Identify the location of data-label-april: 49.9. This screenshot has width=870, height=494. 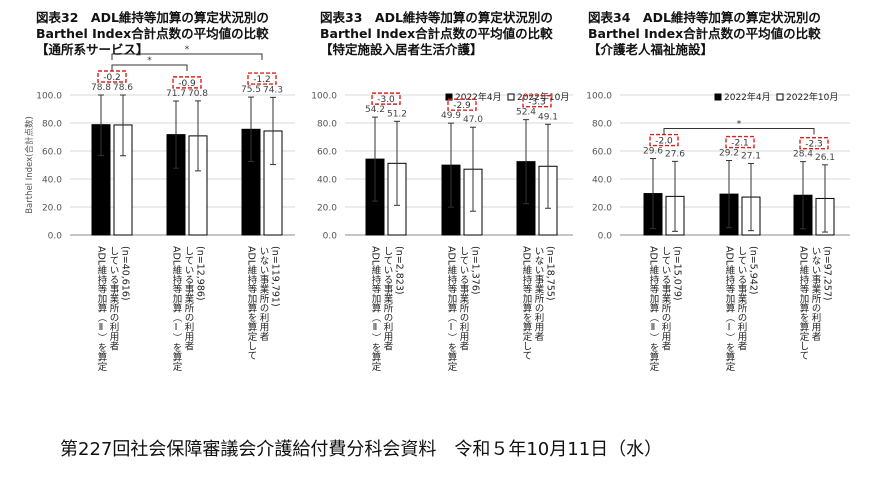
(451, 116).